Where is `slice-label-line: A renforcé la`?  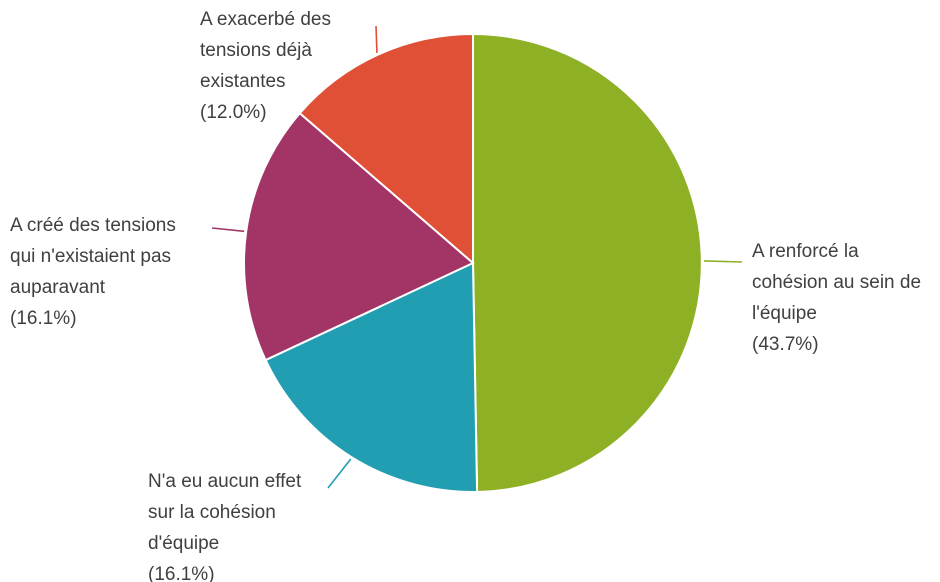 slice-label-line: A renforcé la is located at coordinates (805, 251).